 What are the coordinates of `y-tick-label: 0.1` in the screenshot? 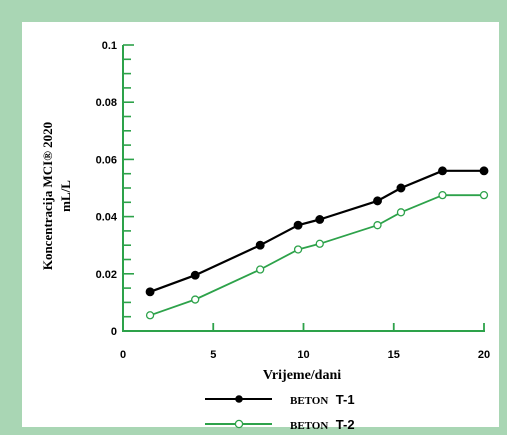 It's located at (109, 46).